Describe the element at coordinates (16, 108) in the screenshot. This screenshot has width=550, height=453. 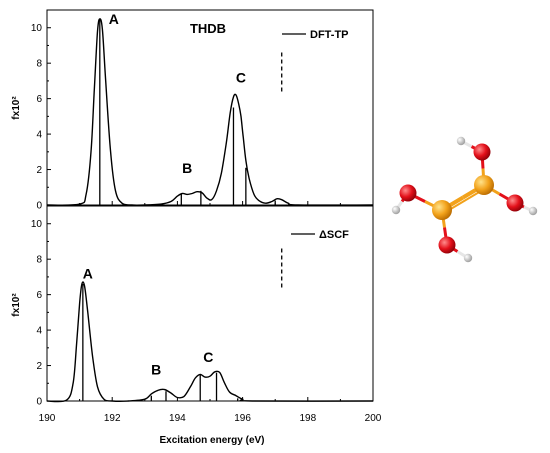
I see `y-axis-label-top: fx10²` at that location.